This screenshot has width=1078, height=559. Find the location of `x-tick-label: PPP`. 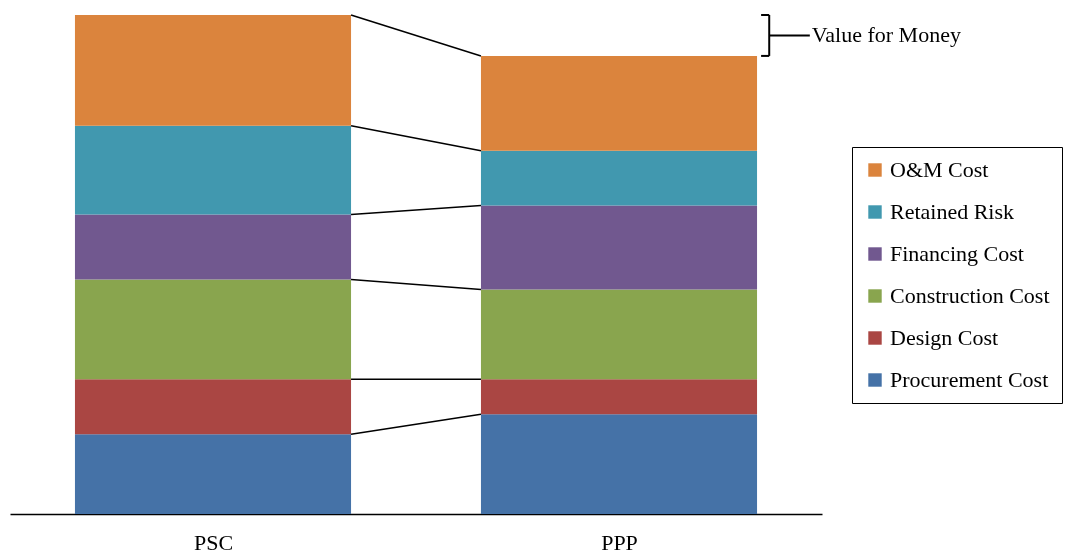

x-tick-label: PPP is located at coordinates (619, 542).